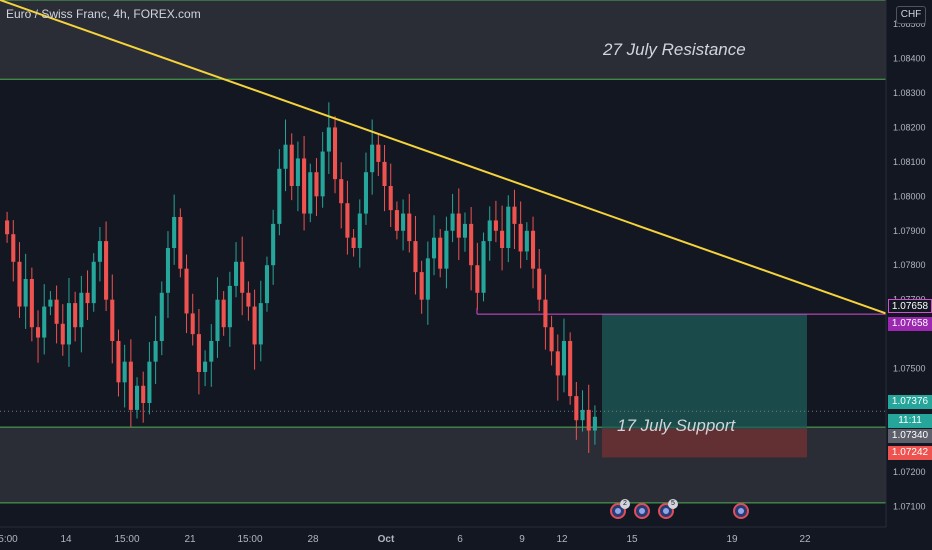 The height and width of the screenshot is (550, 932). What do you see at coordinates (625, 504) in the screenshot?
I see `event-count-badge: 2` at bounding box center [625, 504].